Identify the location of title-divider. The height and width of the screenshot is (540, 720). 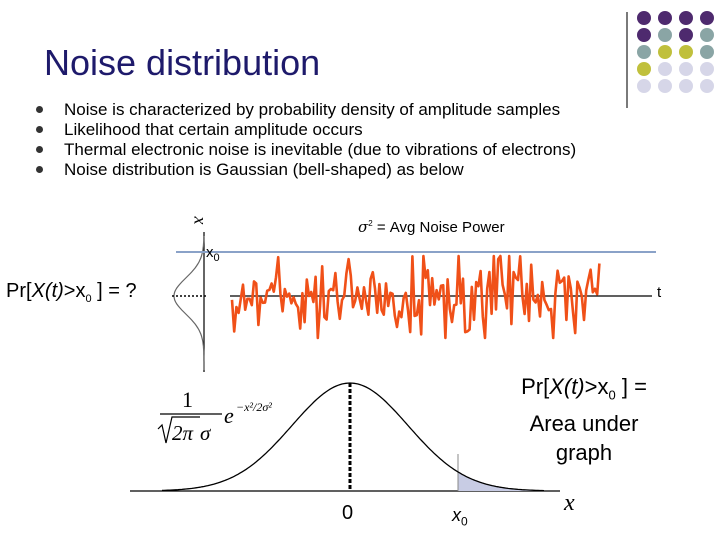
(627, 60).